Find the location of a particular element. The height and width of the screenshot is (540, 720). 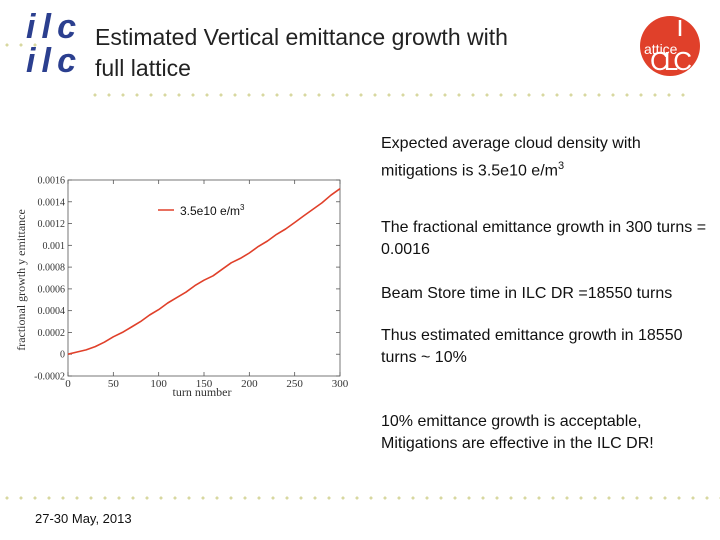

chart-y-tick-label: 0.0012 is located at coordinates (52, 224).